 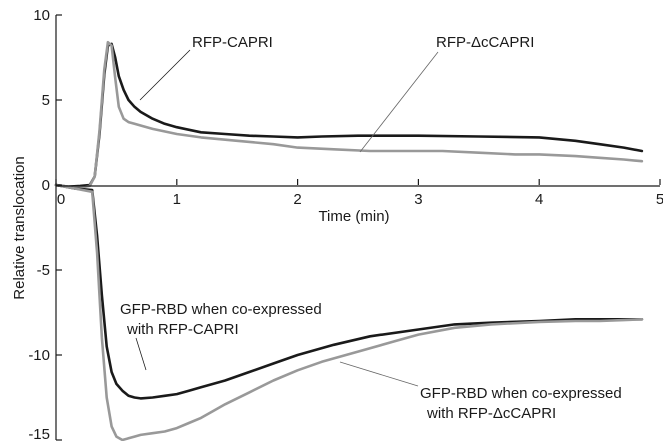 I want to click on x-tick-label: 2, so click(x=297, y=199).